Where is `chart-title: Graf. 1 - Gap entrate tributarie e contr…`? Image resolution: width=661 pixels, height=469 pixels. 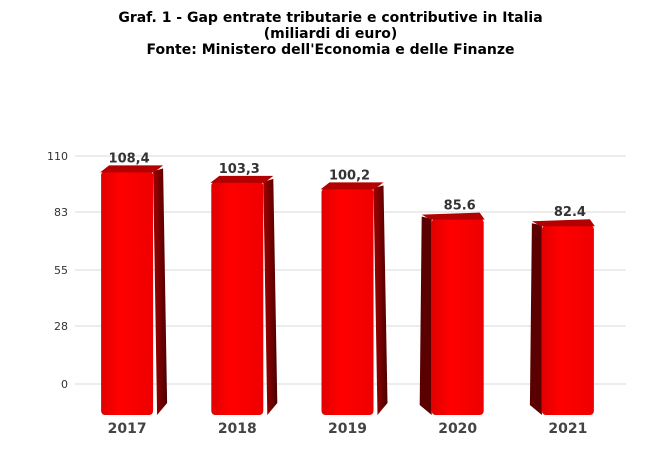 chart-title: Graf. 1 - Gap entrate tributarie e contr… is located at coordinates (330, 34).